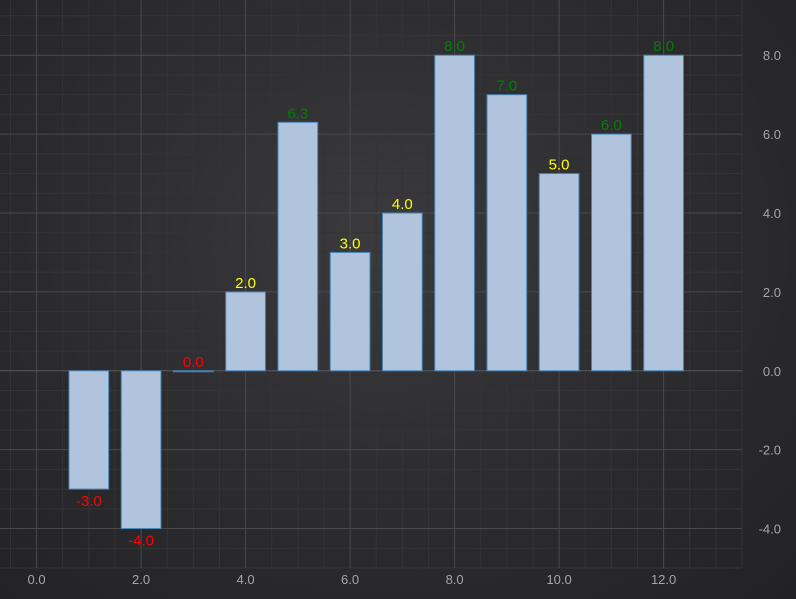 The width and height of the screenshot is (796, 599). What do you see at coordinates (193, 362) in the screenshot?
I see `data-label: 0.0` at bounding box center [193, 362].